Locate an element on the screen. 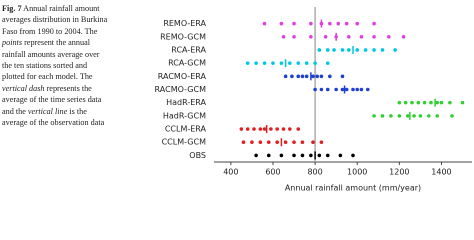 The image size is (474, 240). caption-line: vertical dash represents the is located at coordinates (62, 88).